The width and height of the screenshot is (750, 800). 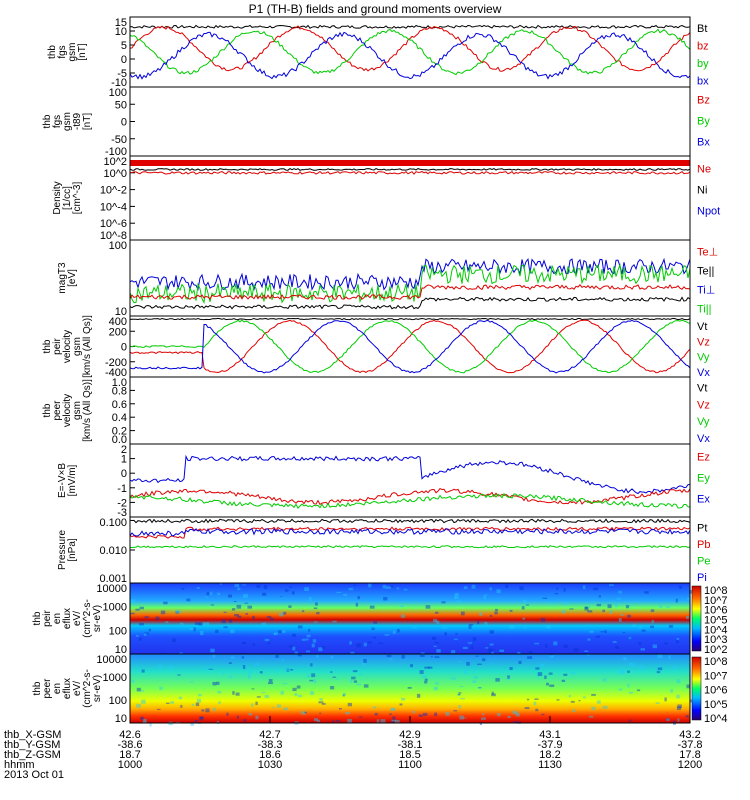 What do you see at coordinates (67, 346) in the screenshot?
I see `y-axis-label-line: velocity` at bounding box center [67, 346].